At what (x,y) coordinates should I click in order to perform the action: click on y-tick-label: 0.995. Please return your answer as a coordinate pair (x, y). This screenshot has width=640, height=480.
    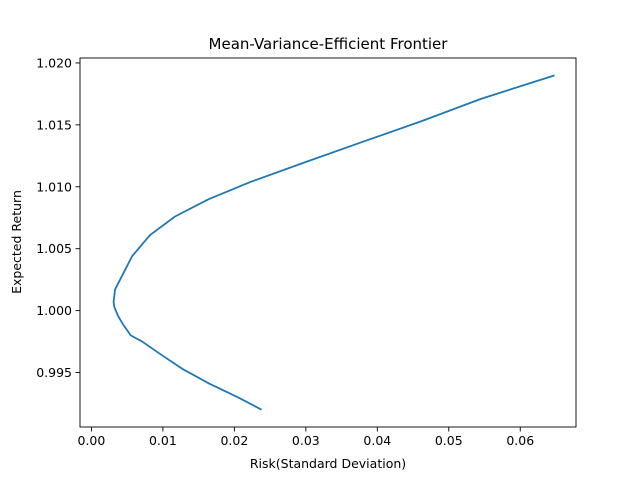
    Looking at the image, I should click on (54, 372).